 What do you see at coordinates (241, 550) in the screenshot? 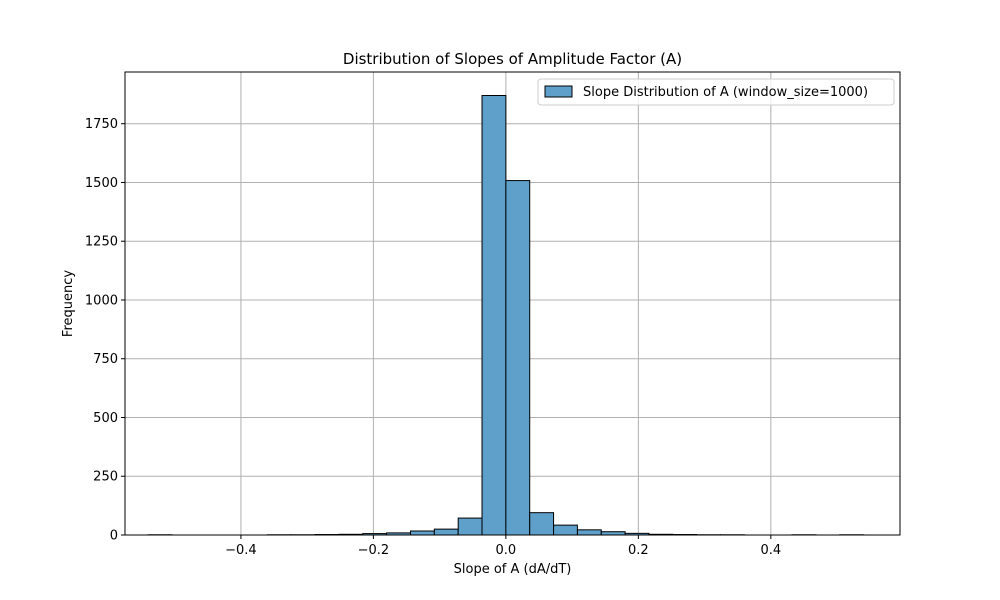
I see `x-tick-label: −0.4` at bounding box center [241, 550].